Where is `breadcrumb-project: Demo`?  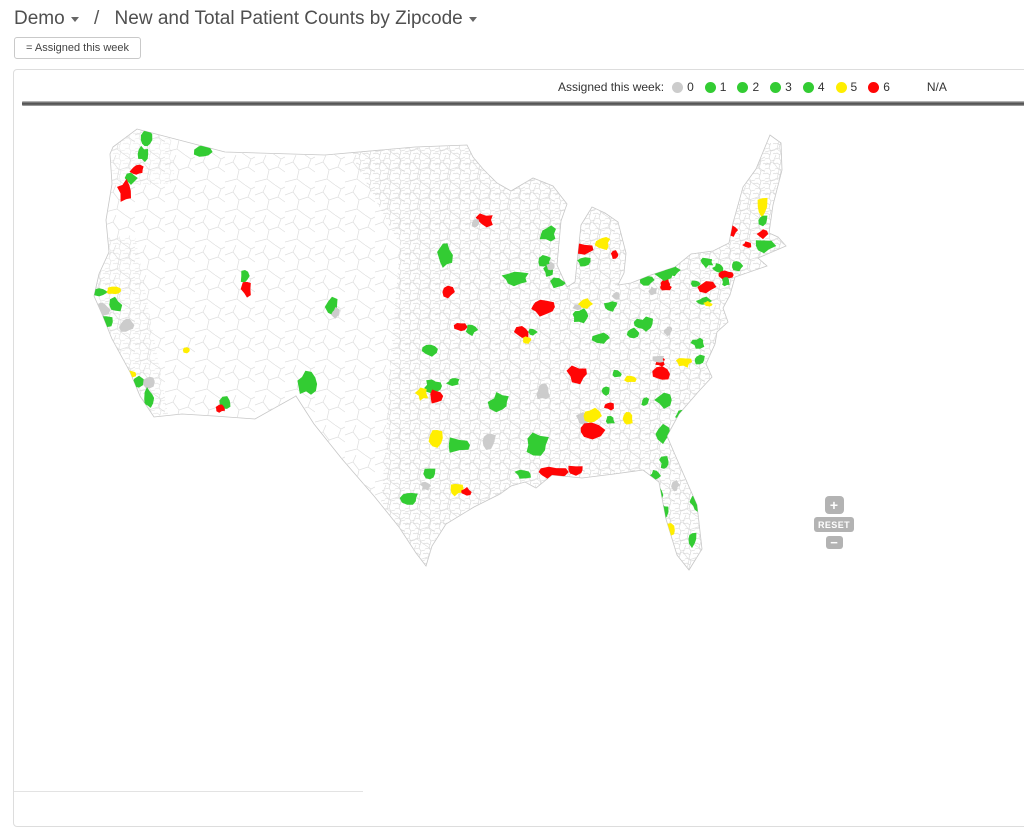 breadcrumb-project: Demo is located at coordinates (46, 19).